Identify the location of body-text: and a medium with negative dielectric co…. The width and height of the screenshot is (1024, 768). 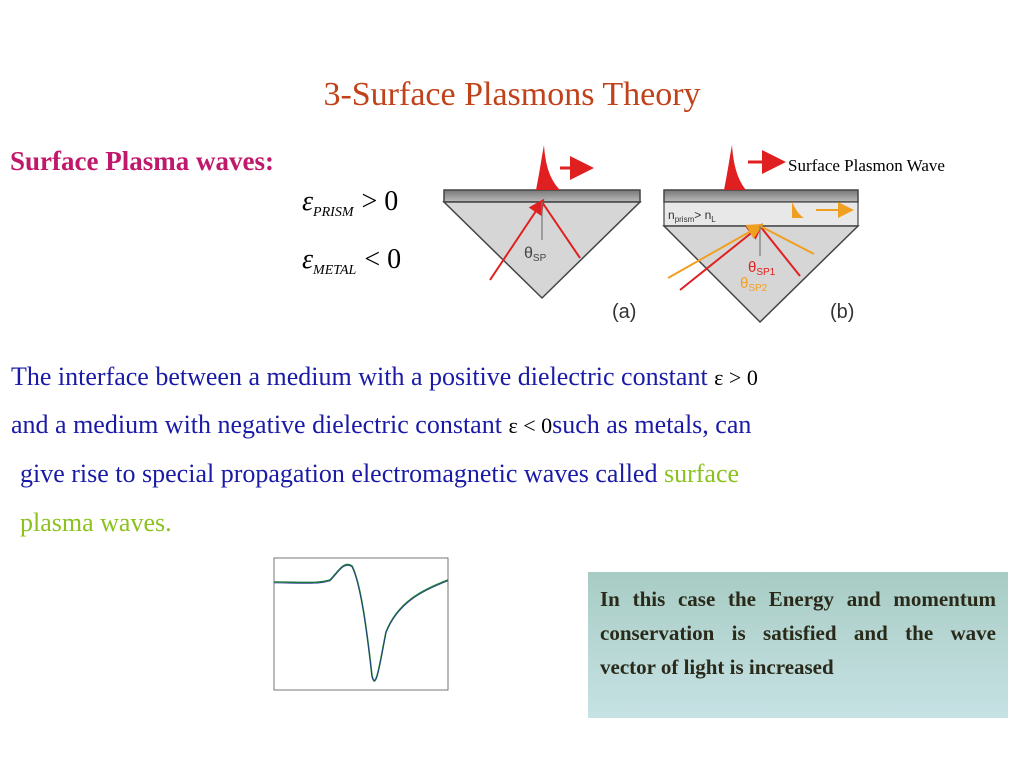
(256, 424).